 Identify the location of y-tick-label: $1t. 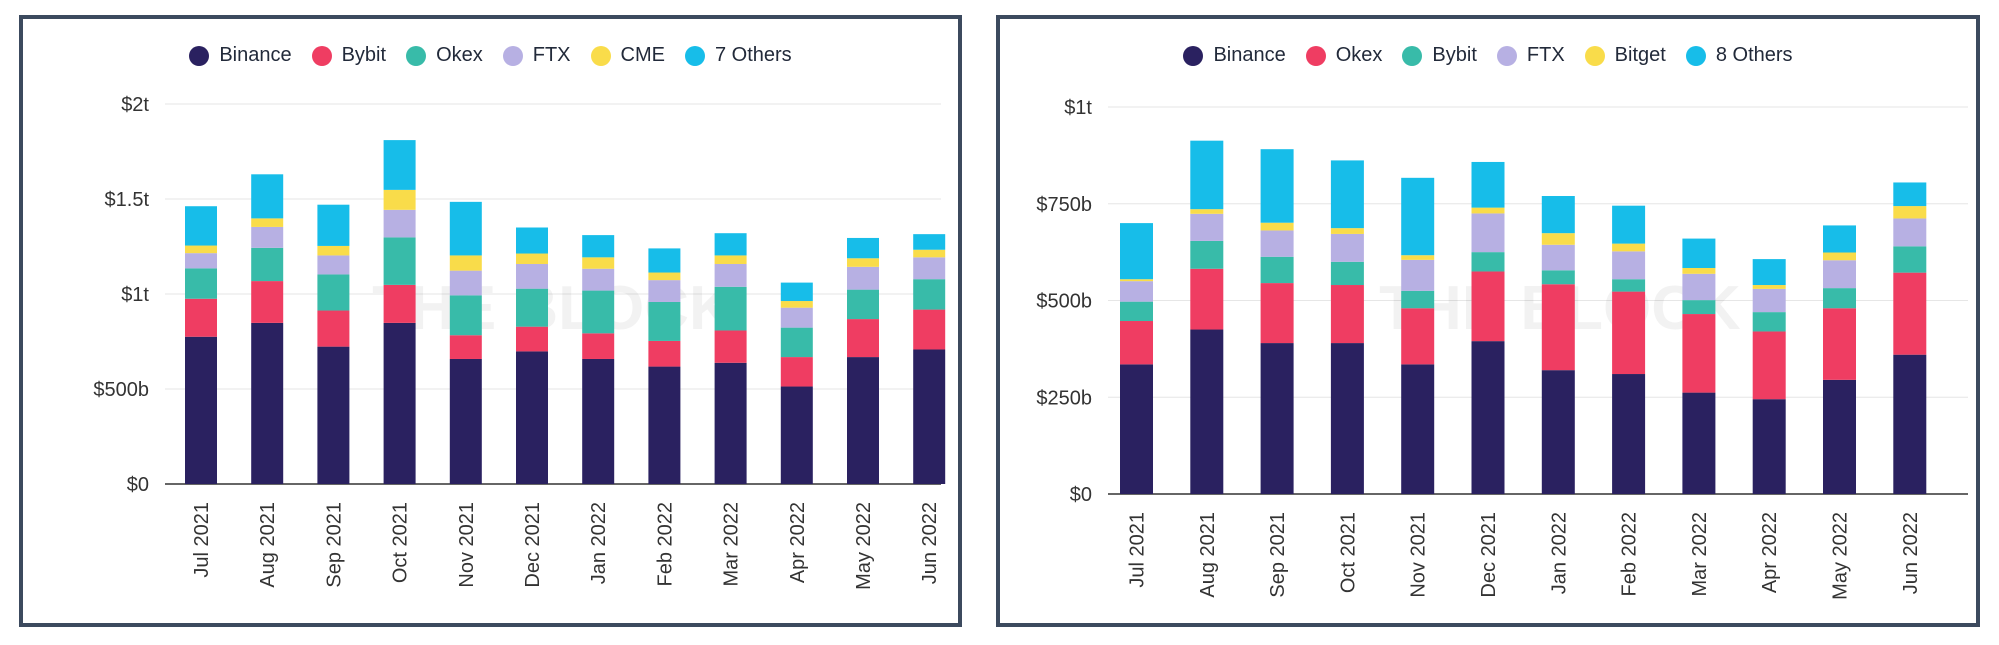
(1078, 108).